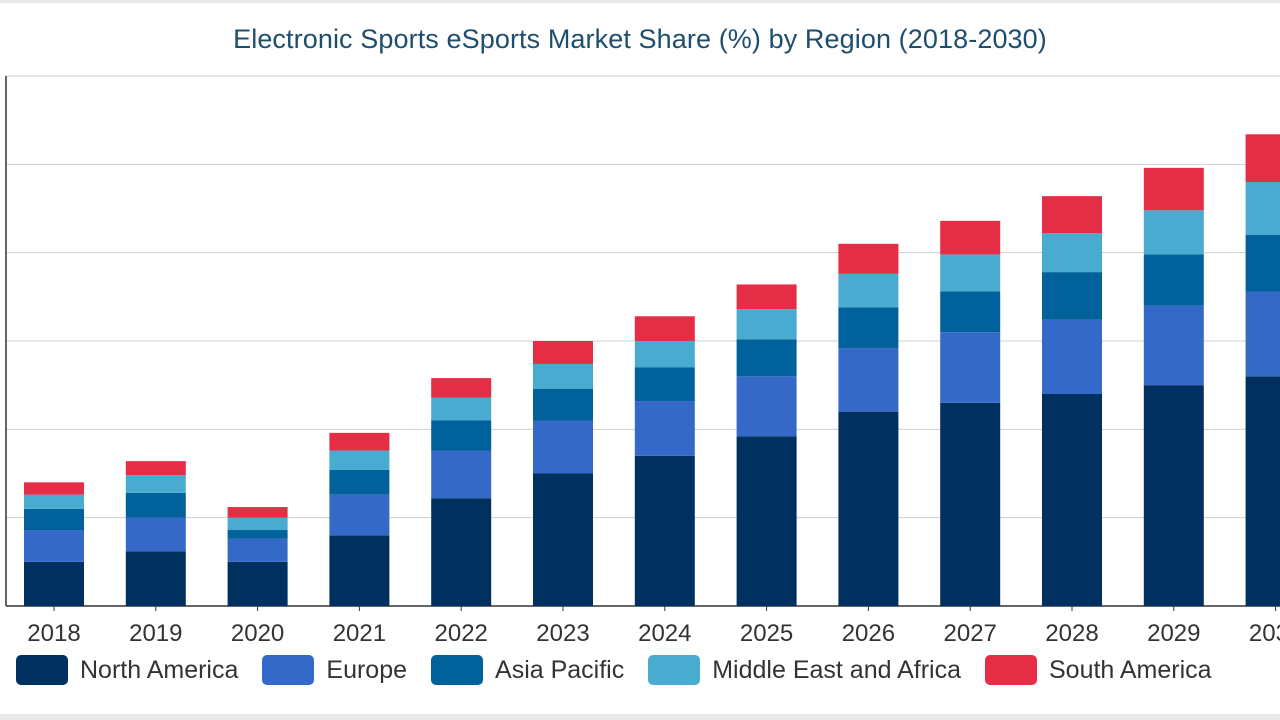  What do you see at coordinates (1173, 345) in the screenshot?
I see `bar-europe-2029` at bounding box center [1173, 345].